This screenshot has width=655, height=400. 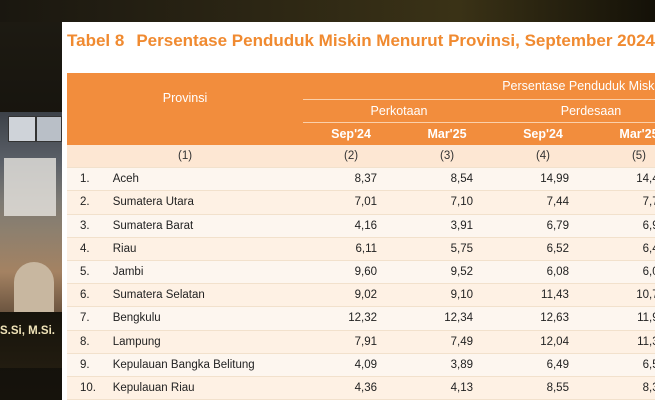 I want to click on poverty-value: 11,43, so click(x=543, y=295).